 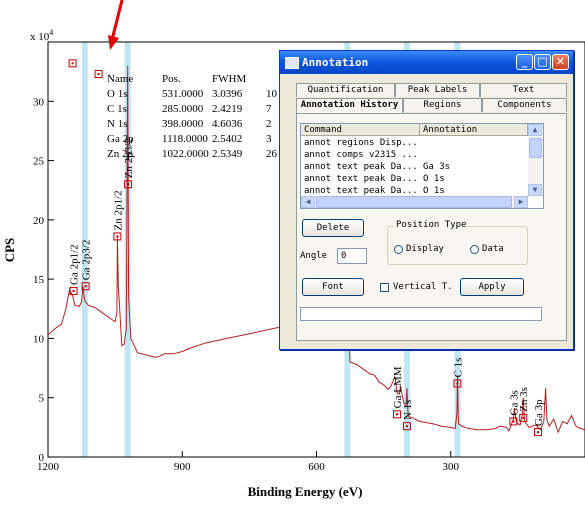 What do you see at coordinates (535, 148) in the screenshot?
I see `scroll-thumb` at bounding box center [535, 148].